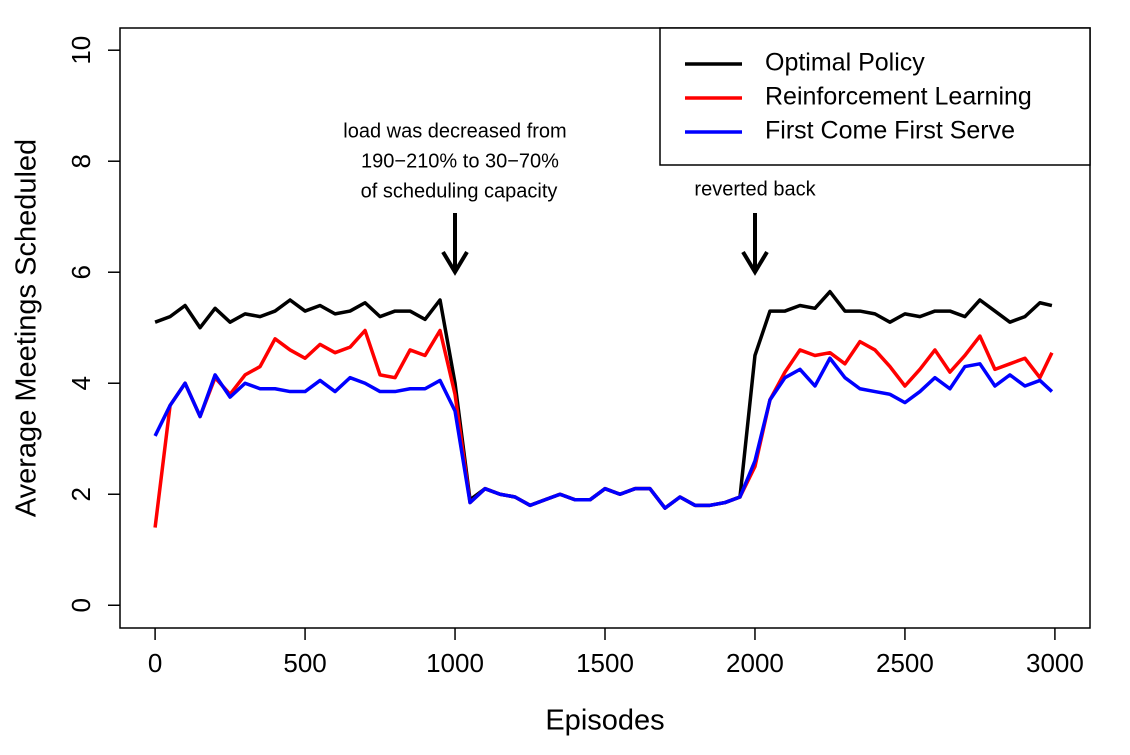 Image resolution: width=1130 pixels, height=755 pixels. Describe the element at coordinates (1055, 663) in the screenshot. I see `x-tick-label: 3000` at that location.